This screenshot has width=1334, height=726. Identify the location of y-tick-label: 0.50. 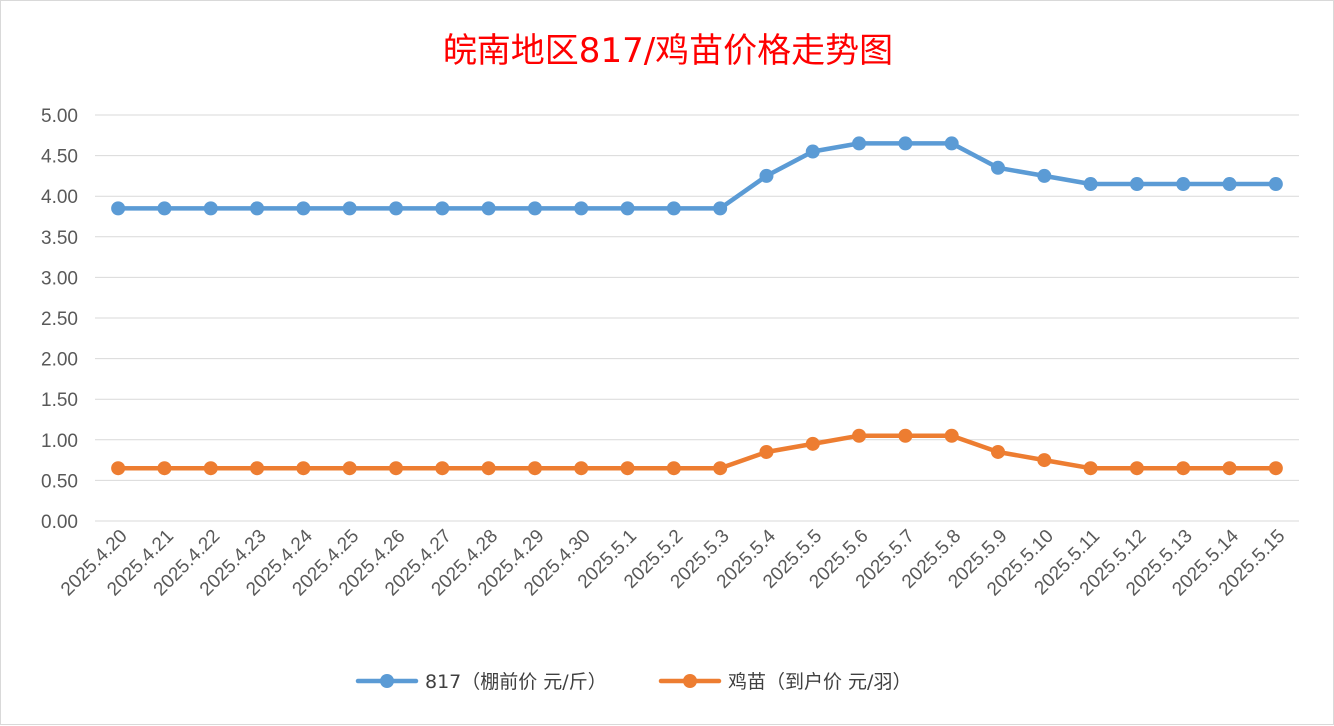
(59, 481).